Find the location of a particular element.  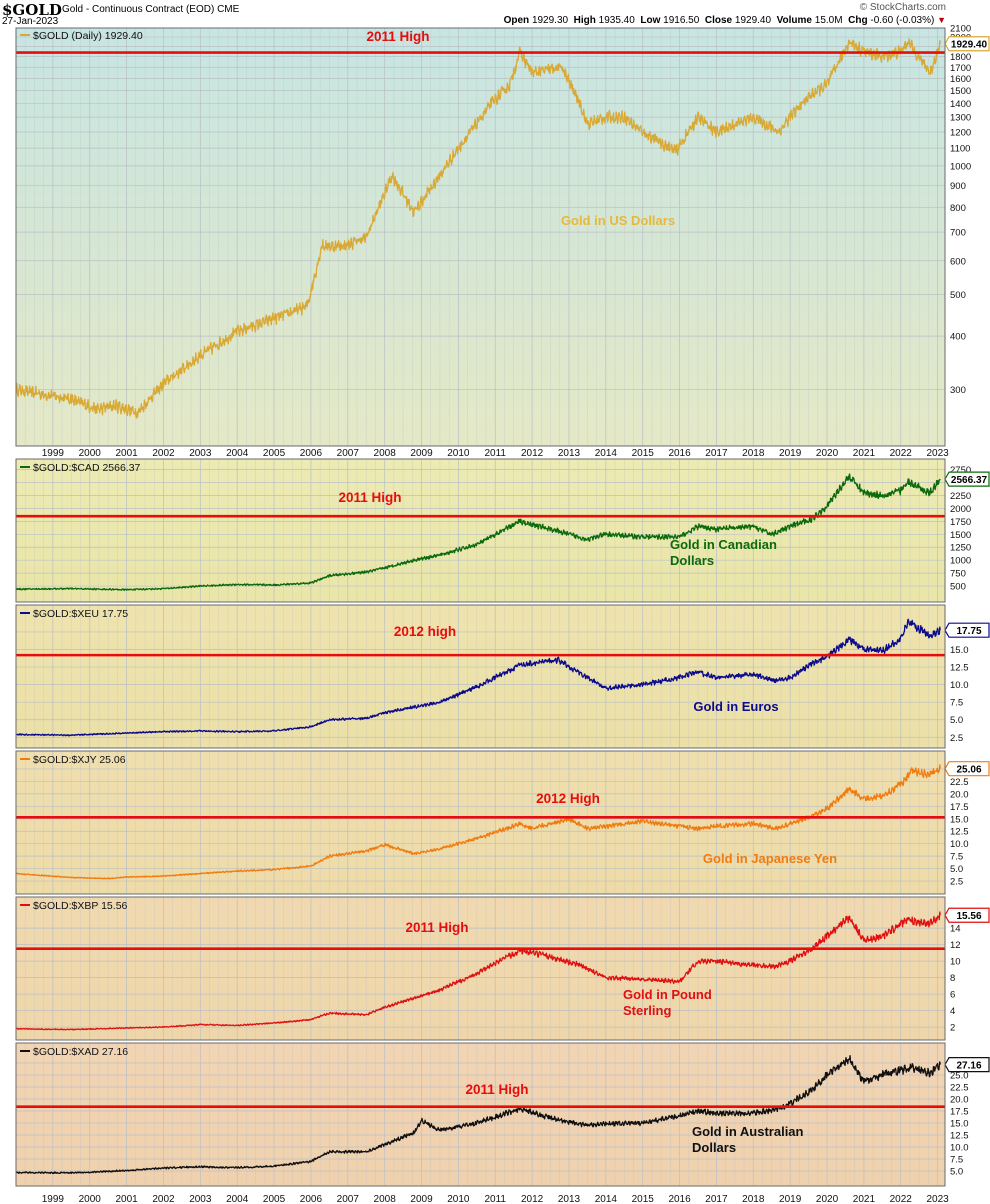

y-tick-label: 20.0 is located at coordinates (959, 794).